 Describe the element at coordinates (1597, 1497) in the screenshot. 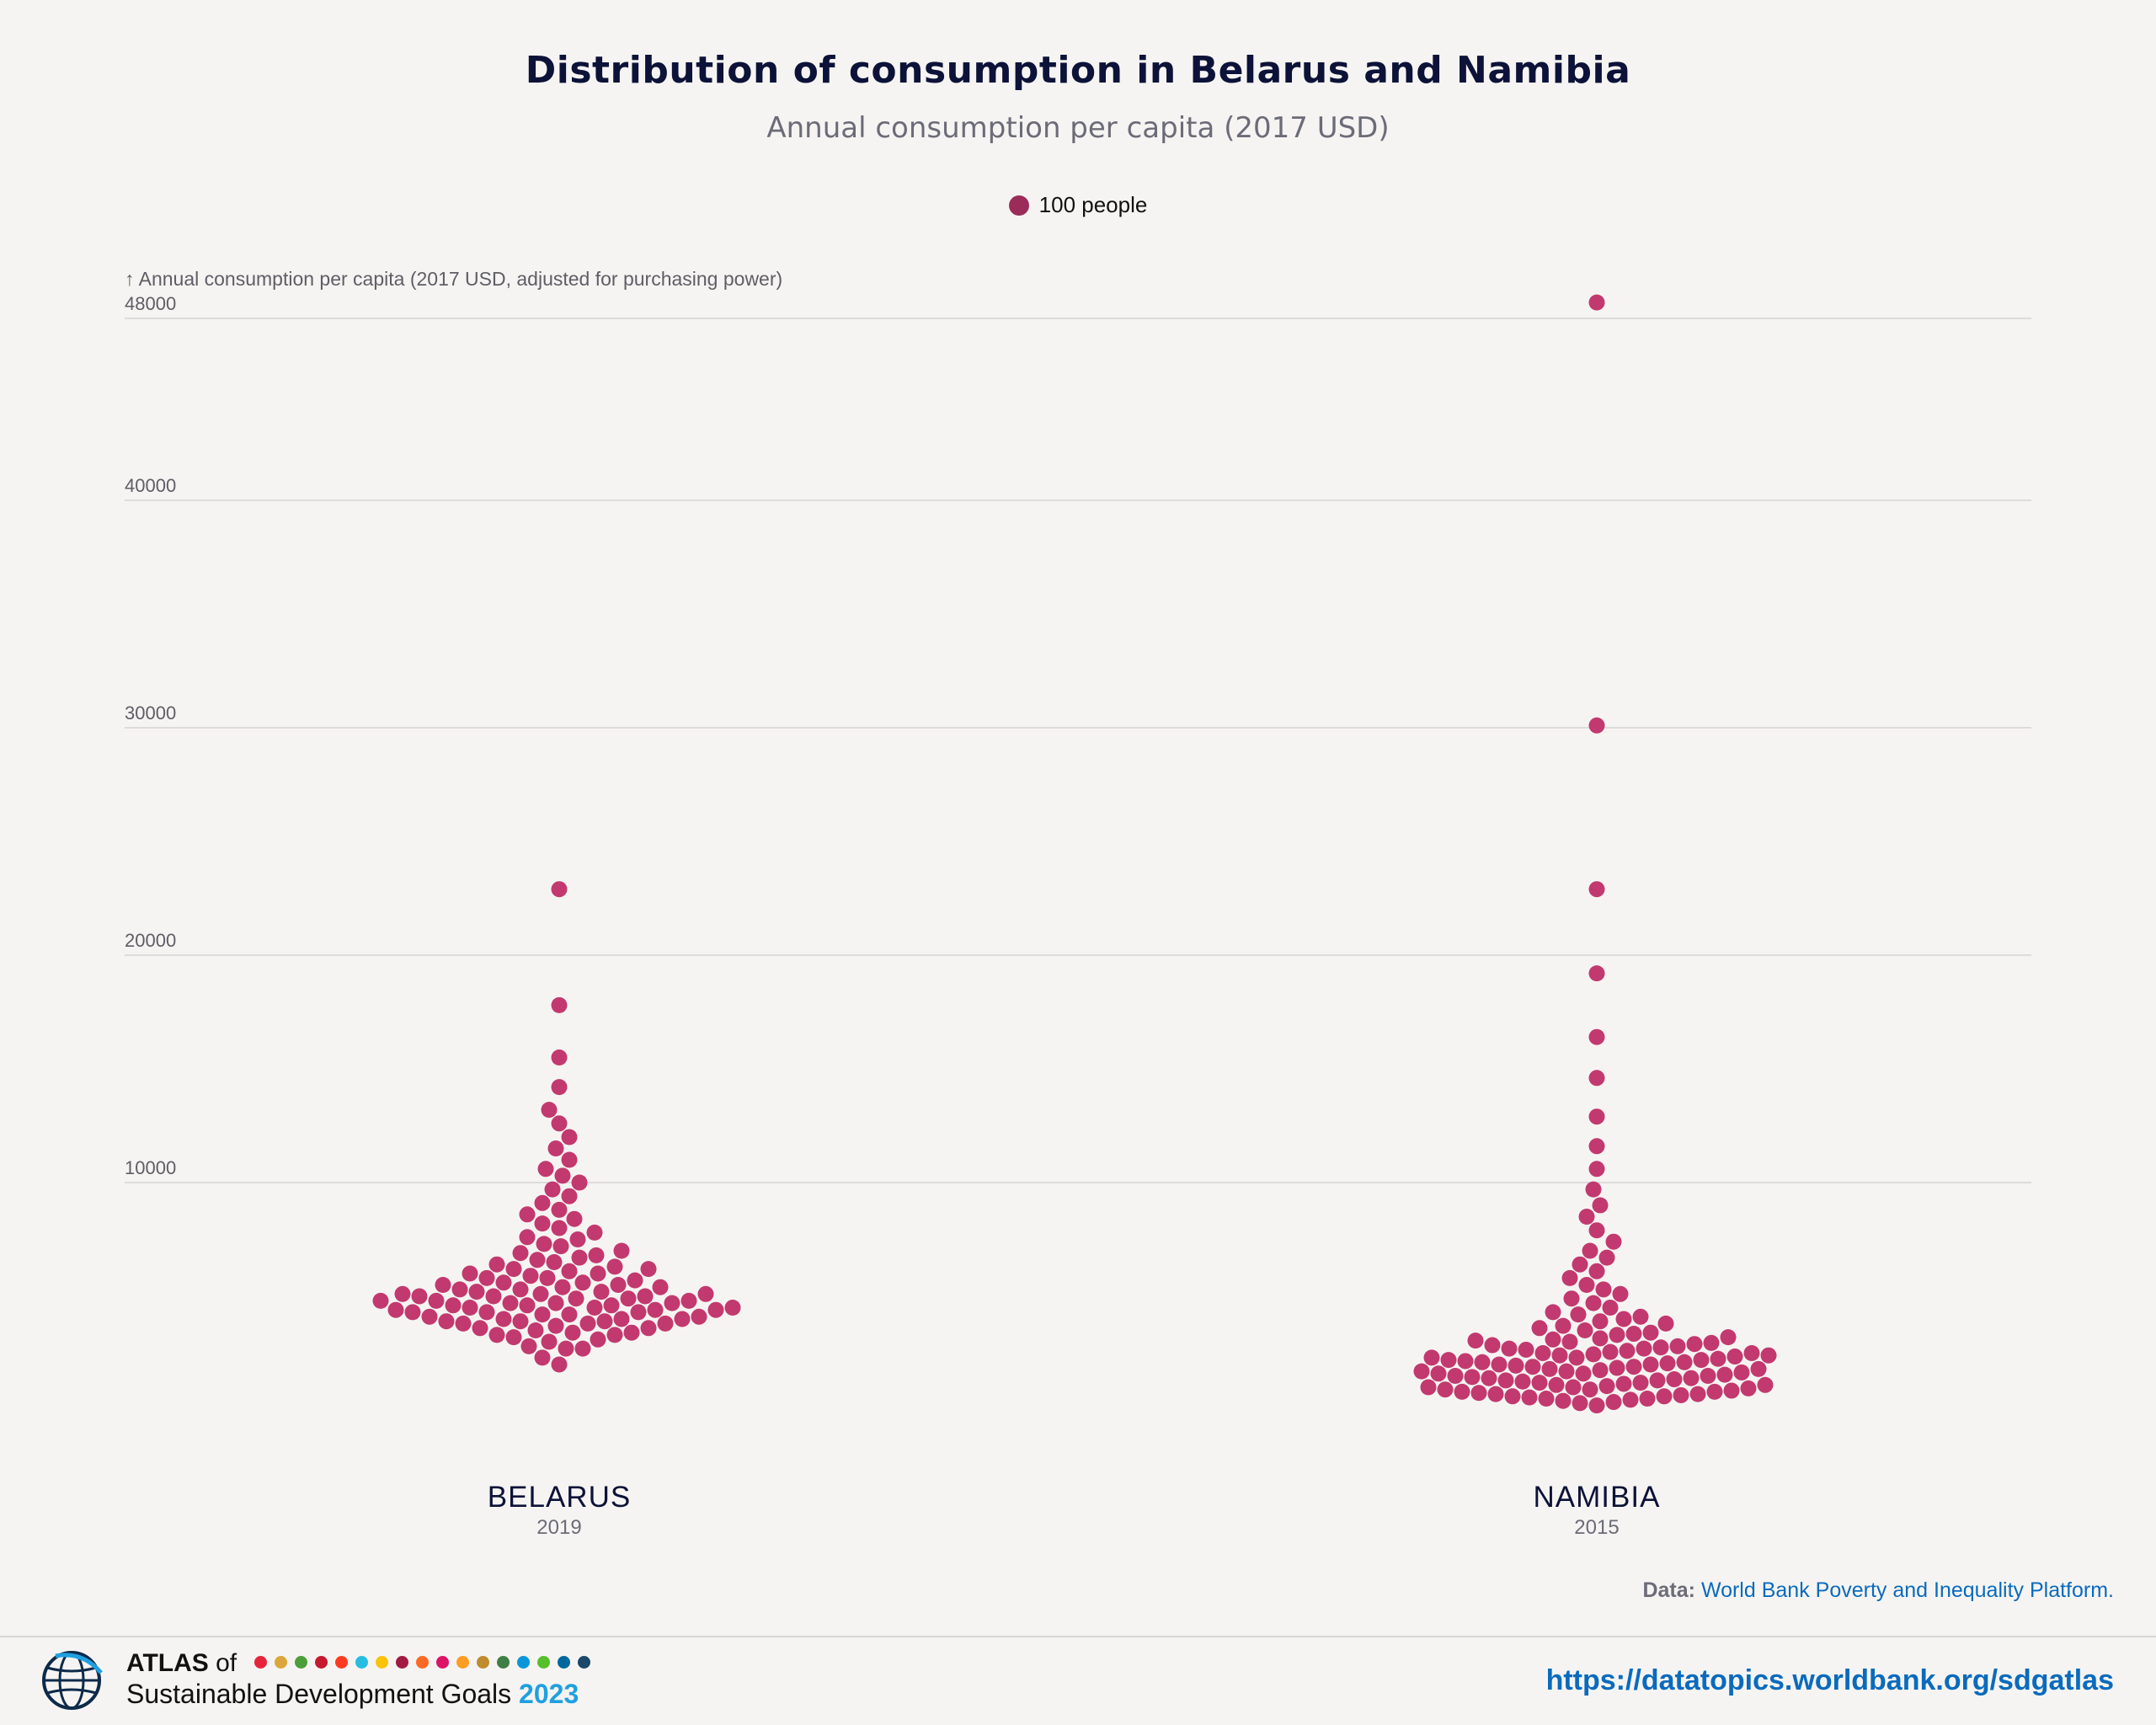

I see `category-label-namibia: NAMIBIA` at that location.